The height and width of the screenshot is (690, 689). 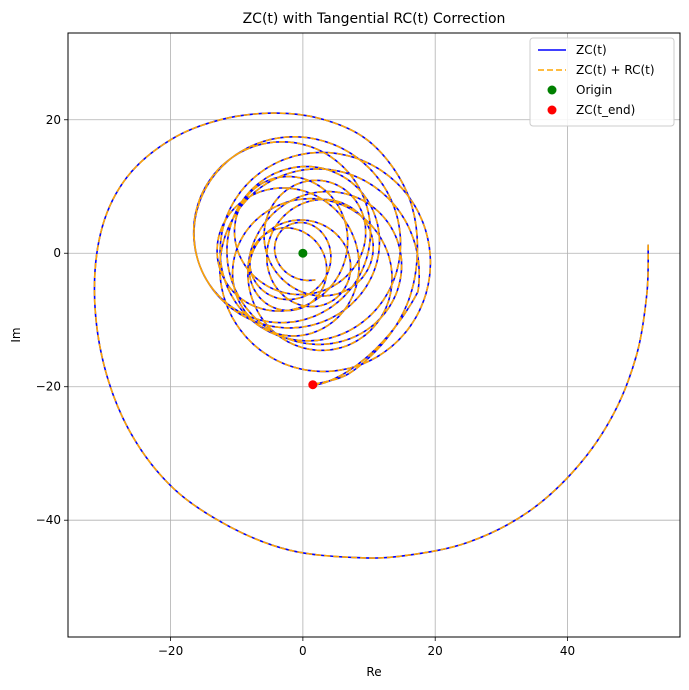 I want to click on x-tick-label: 0, so click(x=303, y=651).